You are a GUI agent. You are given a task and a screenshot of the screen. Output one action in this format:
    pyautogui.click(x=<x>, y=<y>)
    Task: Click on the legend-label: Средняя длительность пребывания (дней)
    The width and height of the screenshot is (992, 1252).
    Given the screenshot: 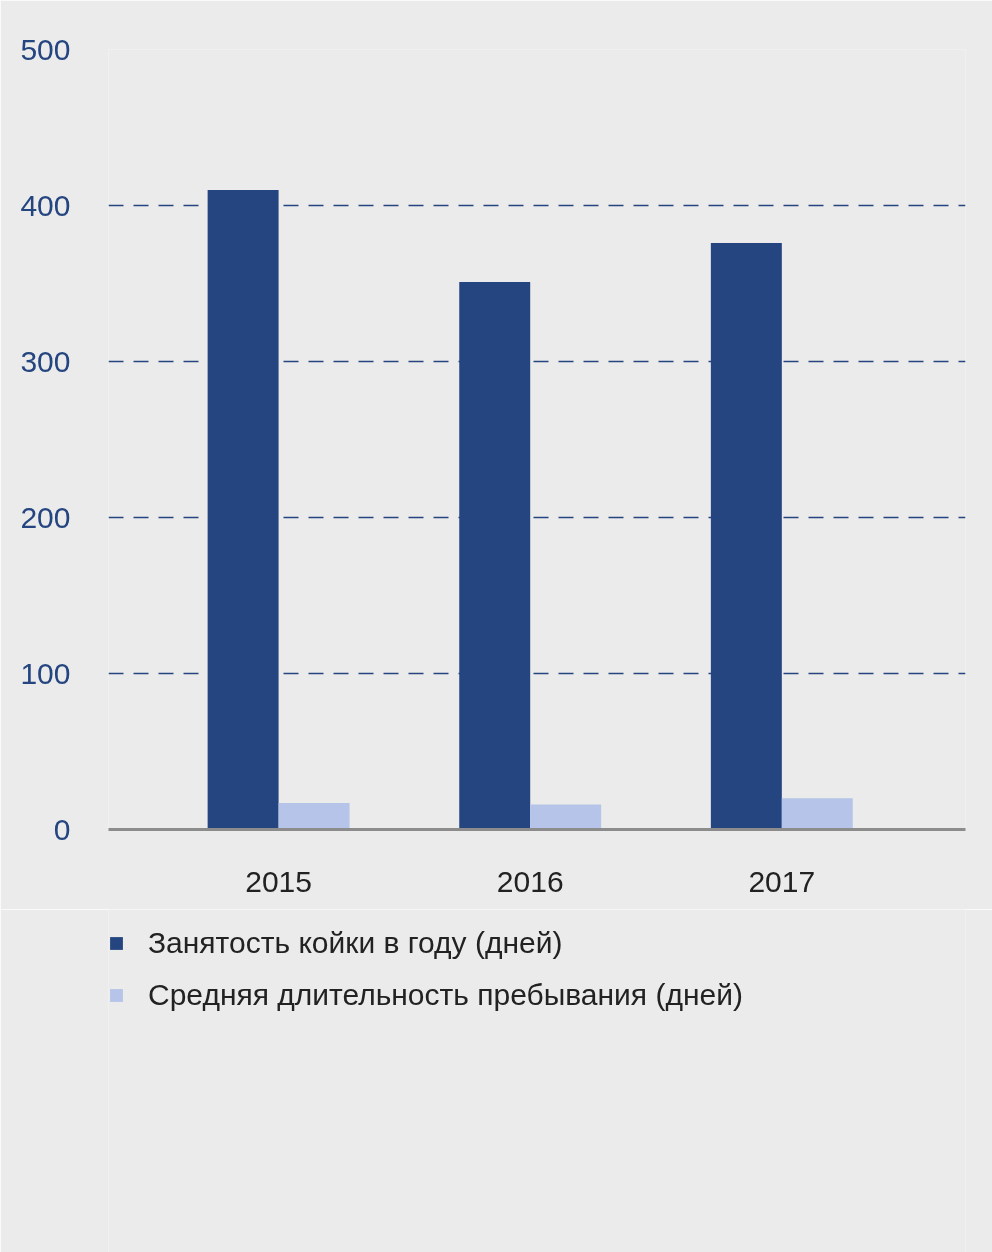 What is the action you would take?
    pyautogui.click(x=445, y=995)
    